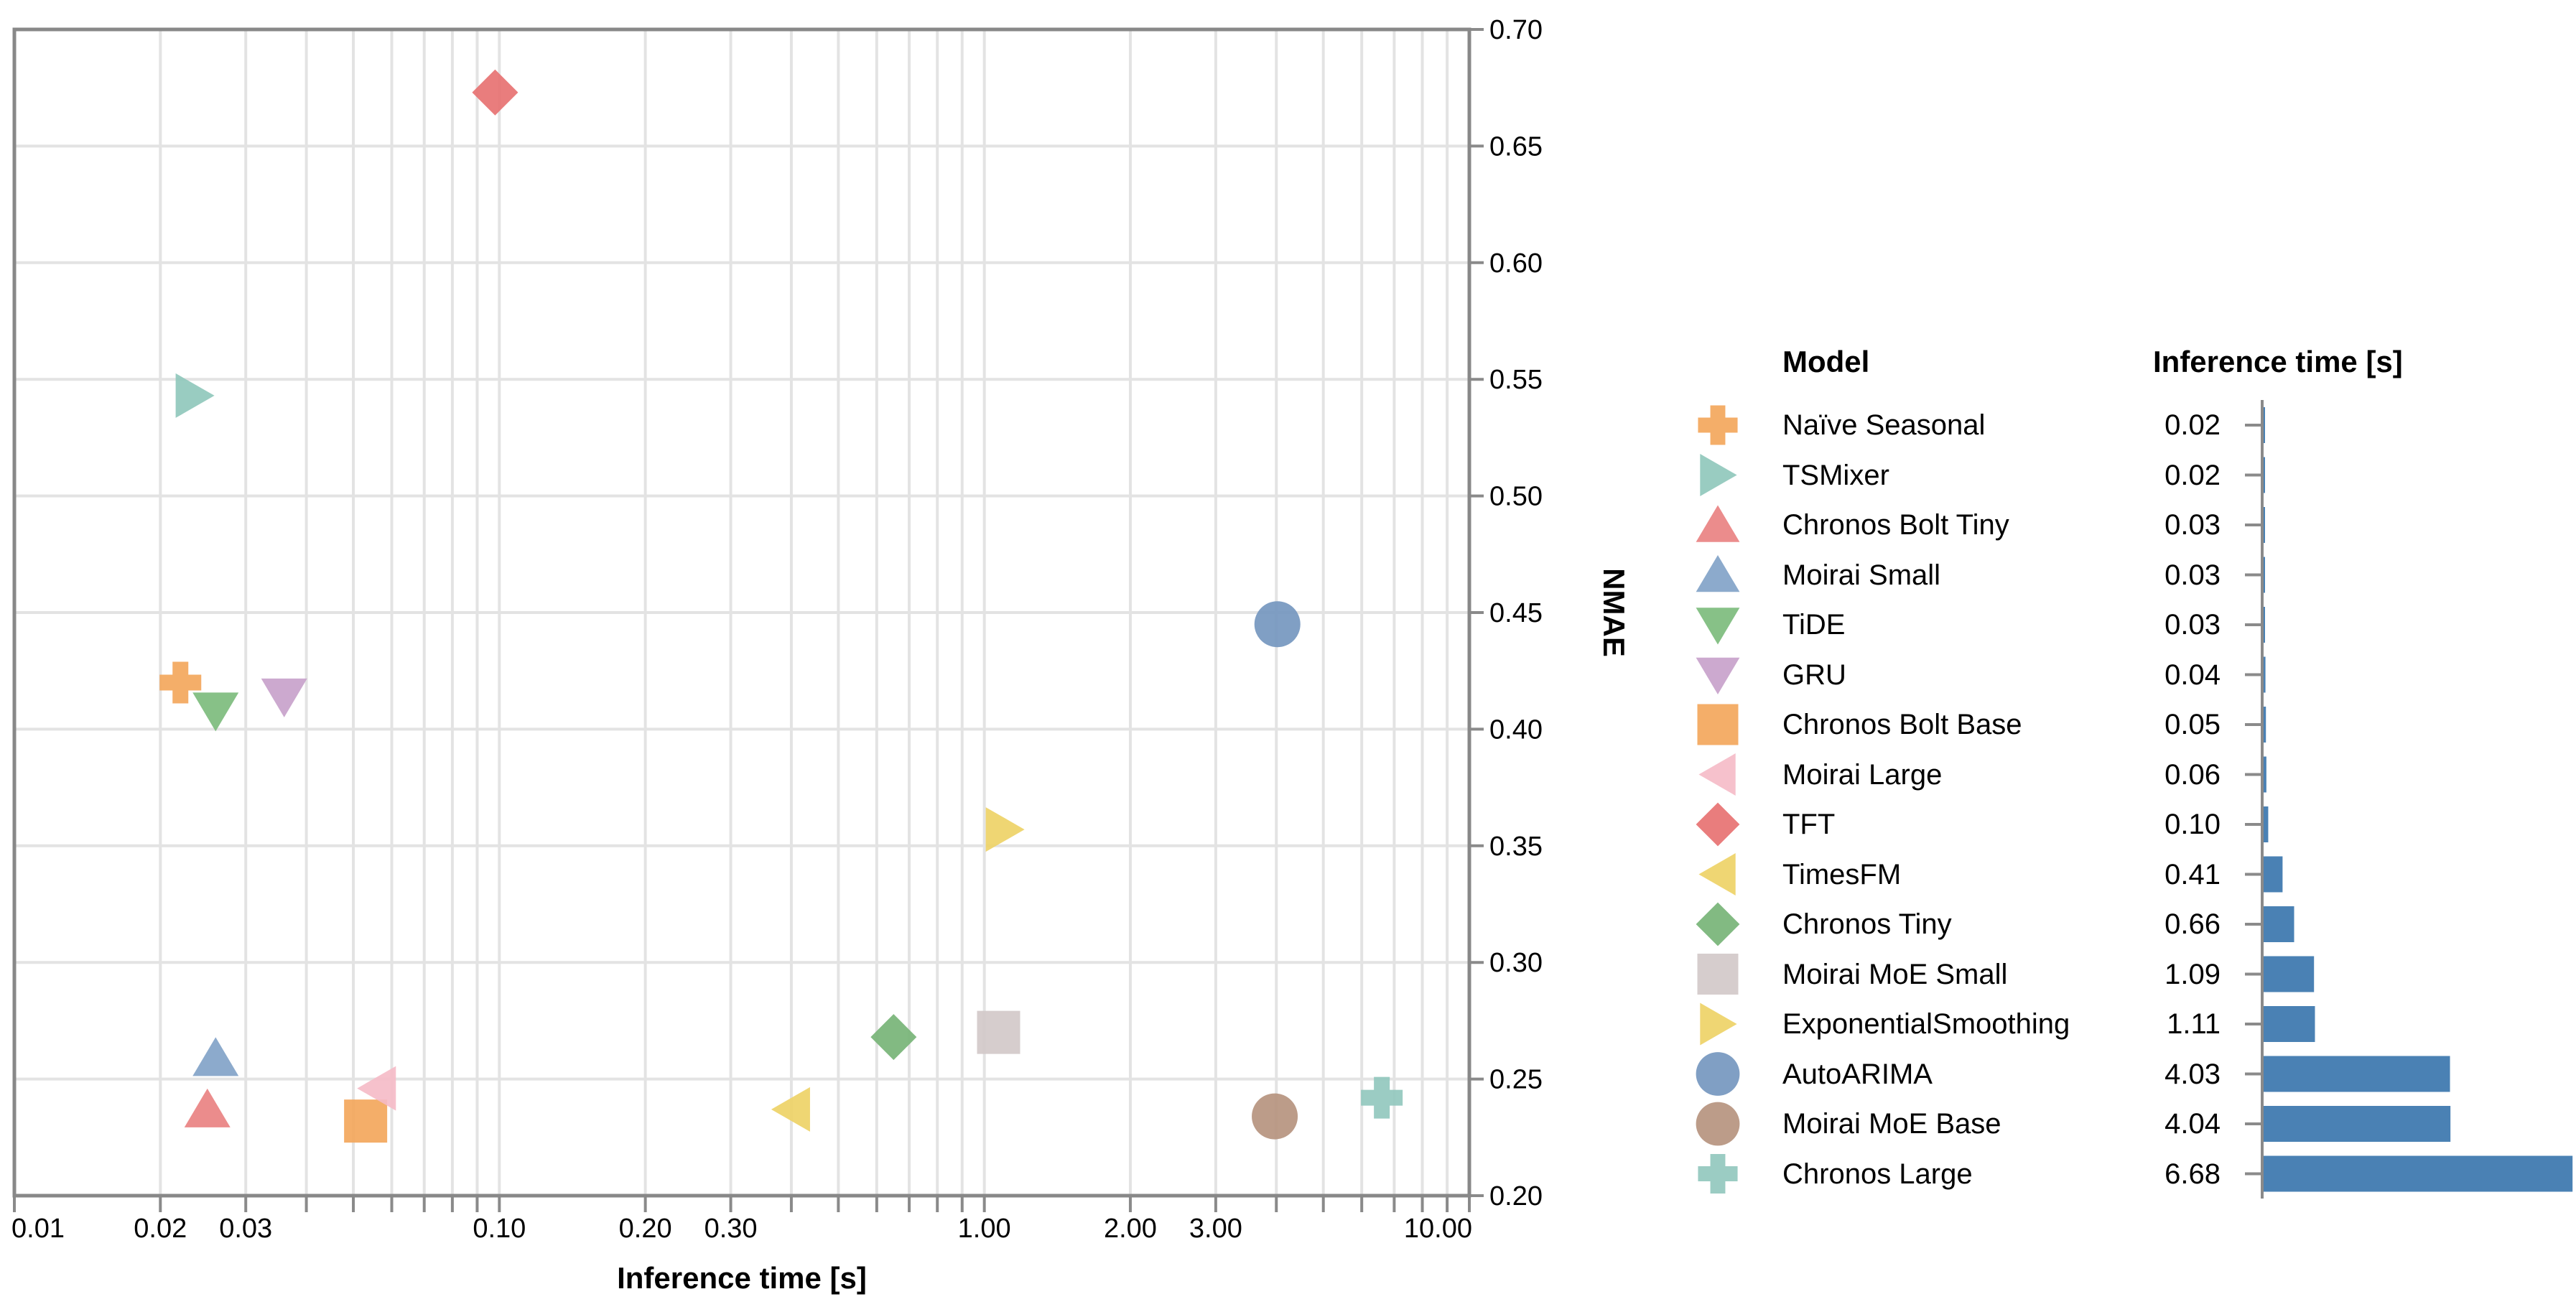 This screenshot has width=2576, height=1312. What do you see at coordinates (742, 1278) in the screenshot?
I see `x-axis-title: Inference time [s]` at bounding box center [742, 1278].